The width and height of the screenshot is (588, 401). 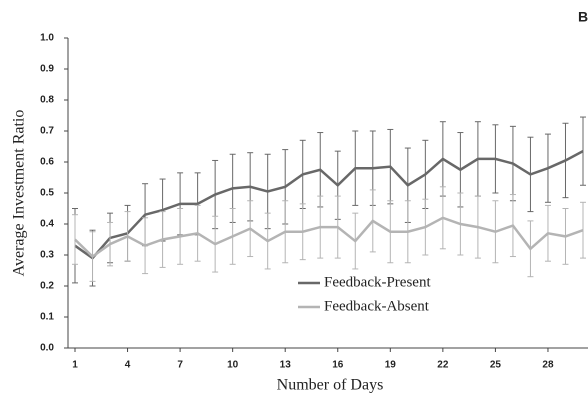 What do you see at coordinates (47, 317) in the screenshot?
I see `y-tick-label: 0.1` at bounding box center [47, 317].